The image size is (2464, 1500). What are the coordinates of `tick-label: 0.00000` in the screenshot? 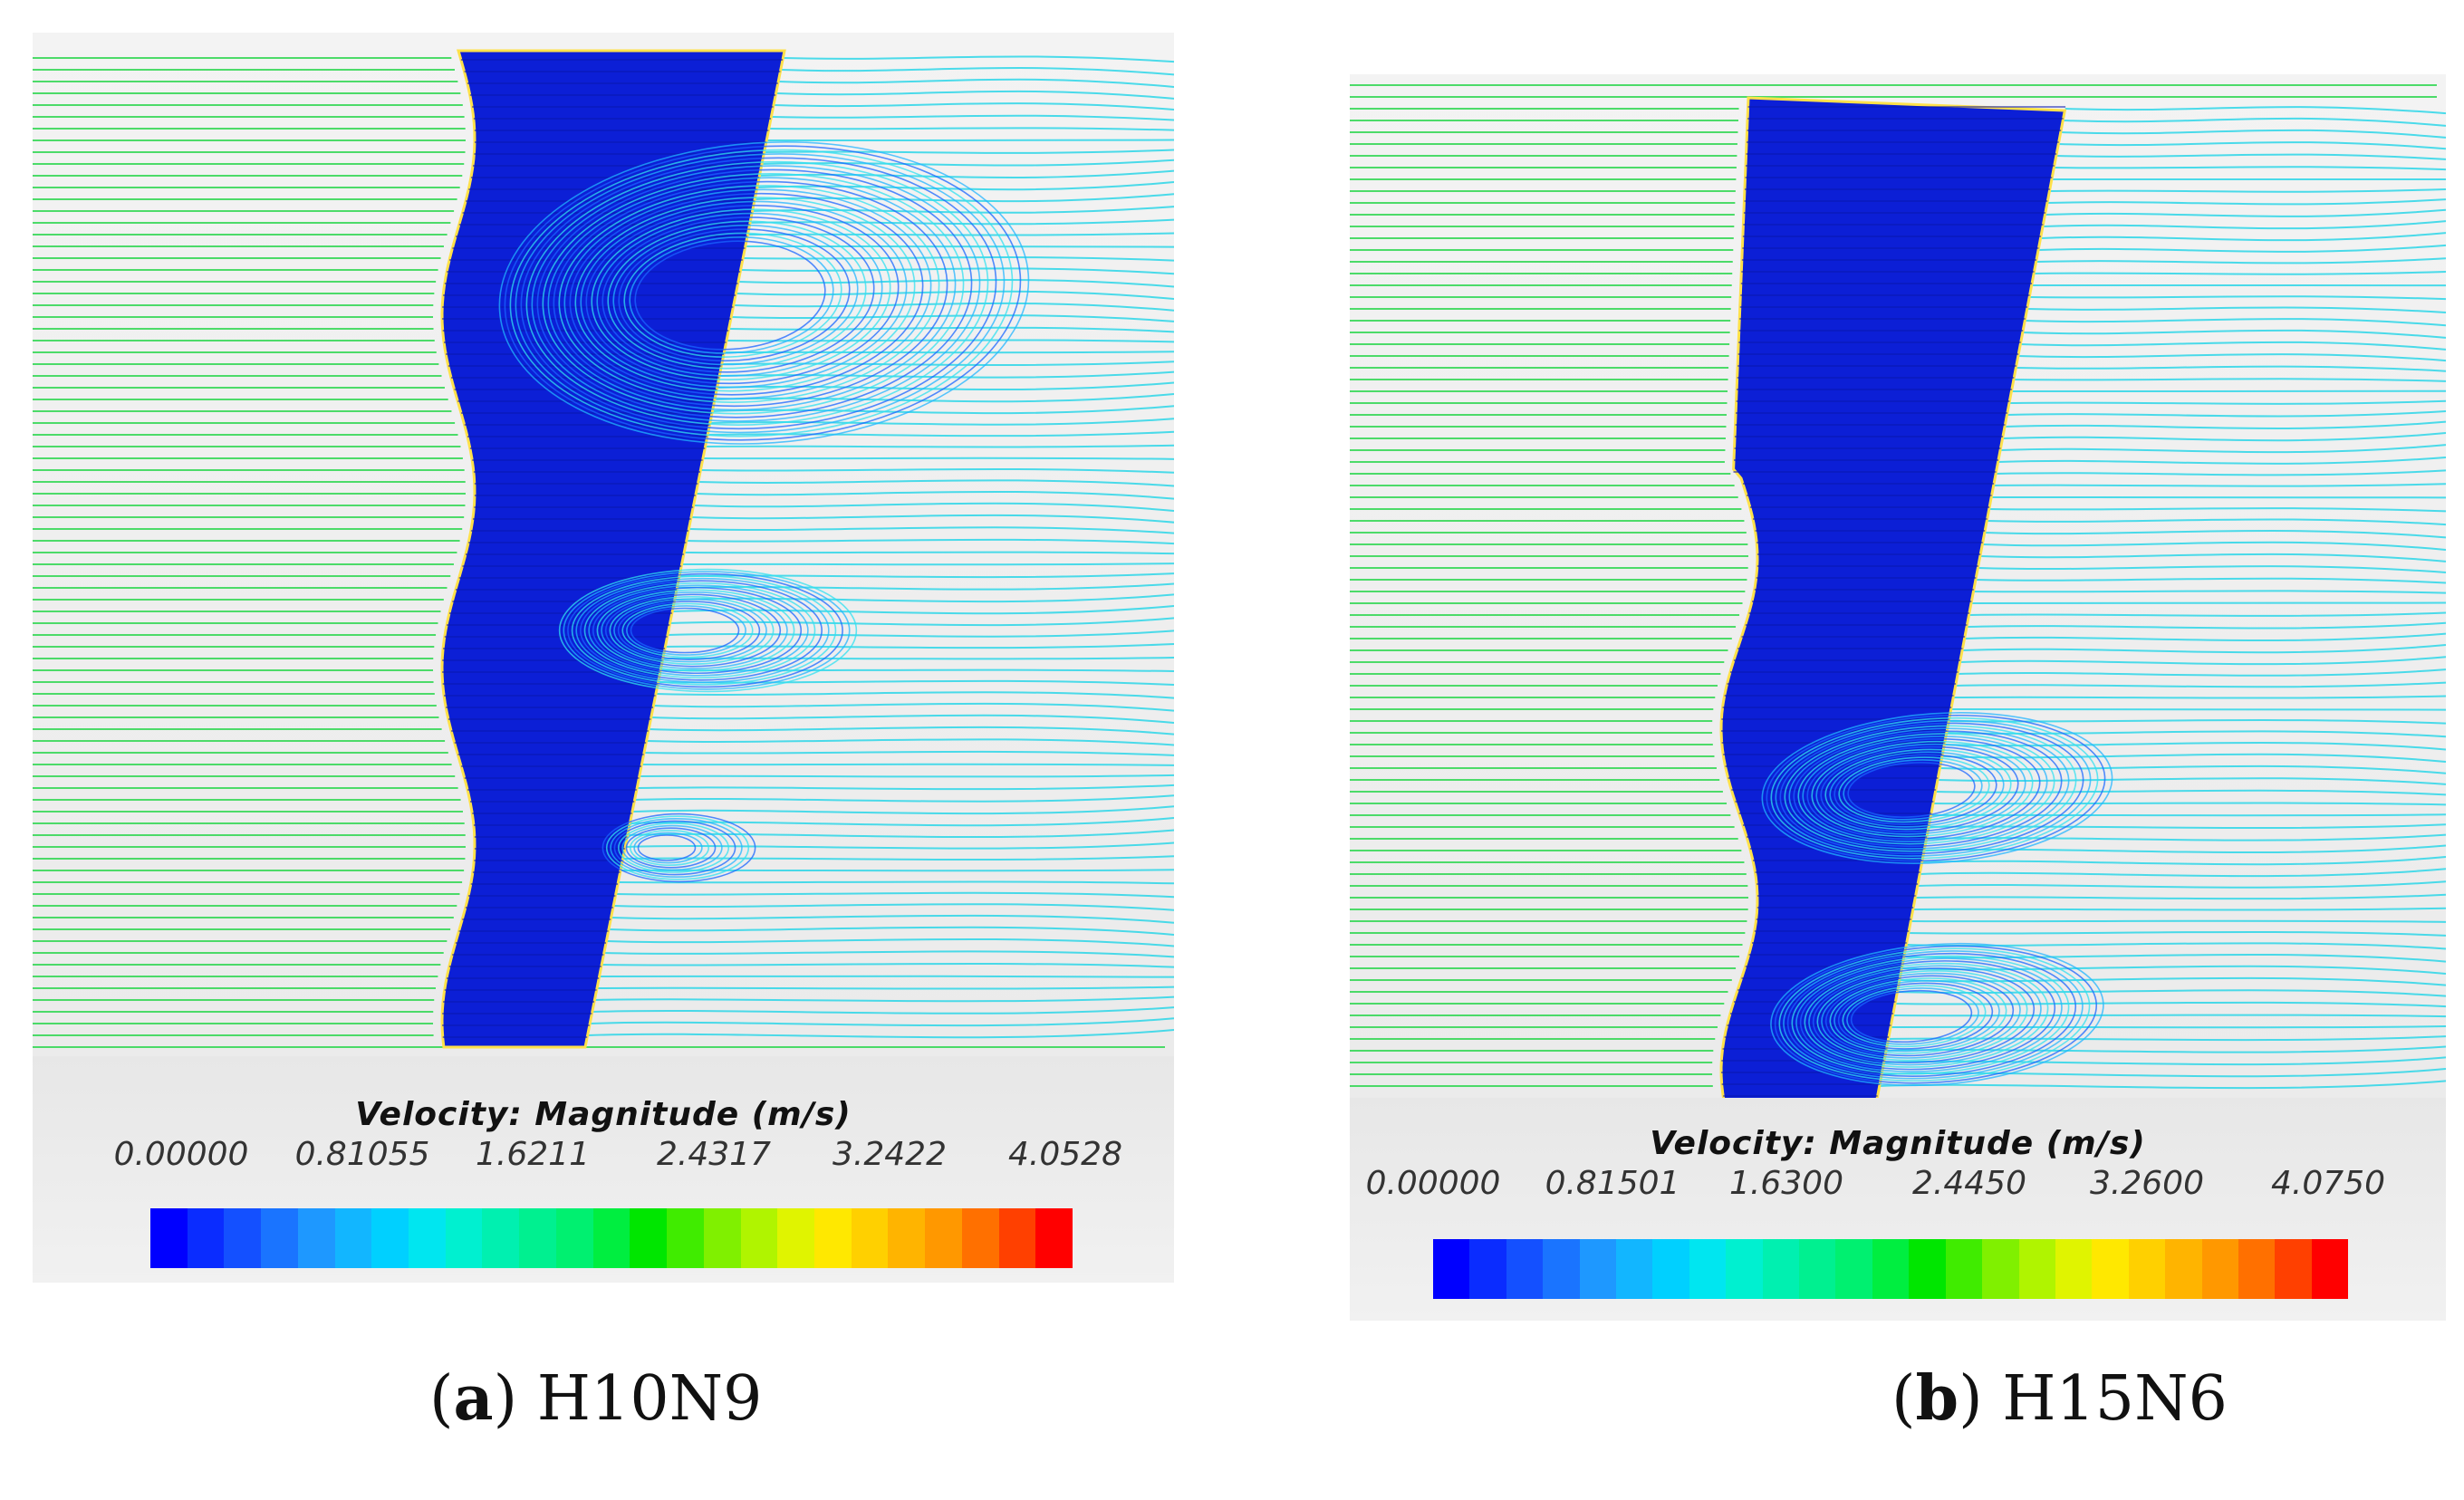 It's located at (181, 1155).